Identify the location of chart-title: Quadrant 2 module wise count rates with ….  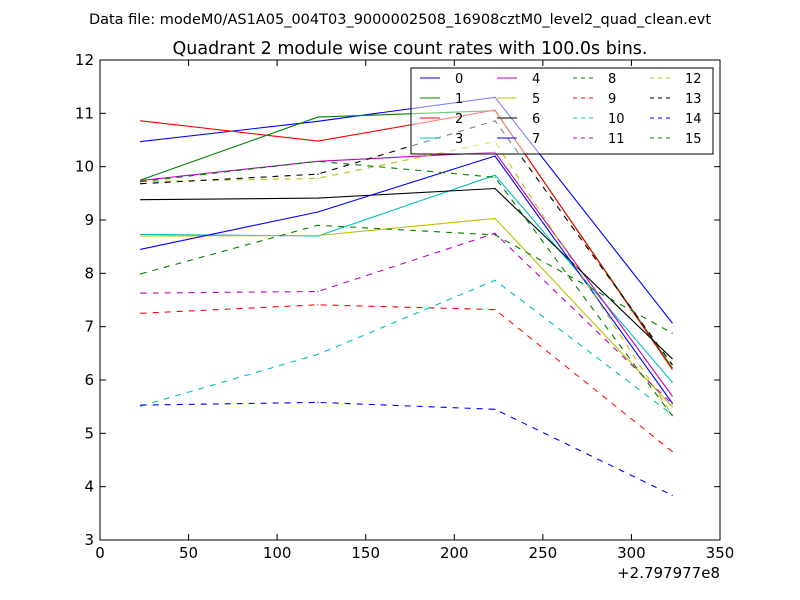
(410, 49).